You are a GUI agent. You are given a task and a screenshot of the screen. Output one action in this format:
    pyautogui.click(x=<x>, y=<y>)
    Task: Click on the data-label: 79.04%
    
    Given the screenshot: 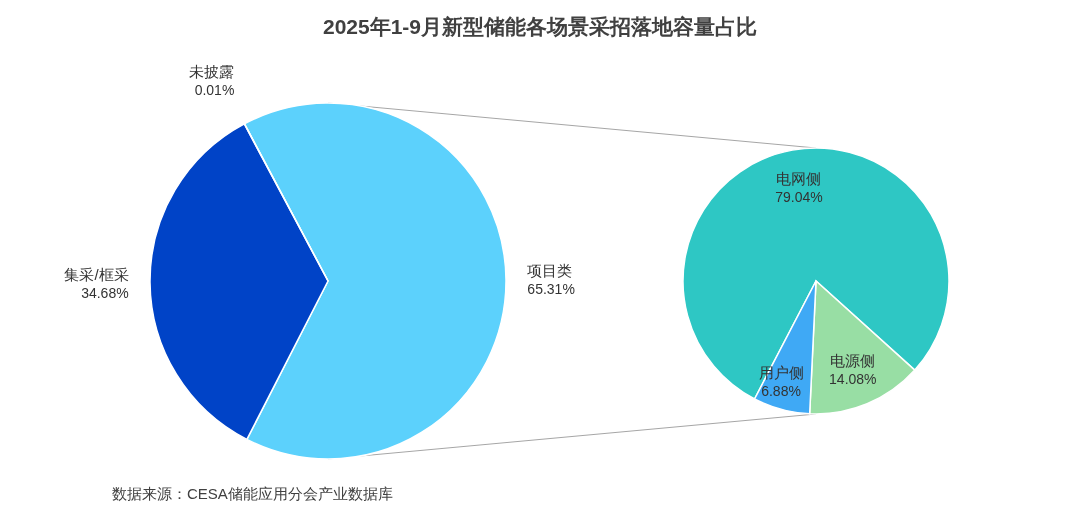 What is the action you would take?
    pyautogui.click(x=799, y=196)
    